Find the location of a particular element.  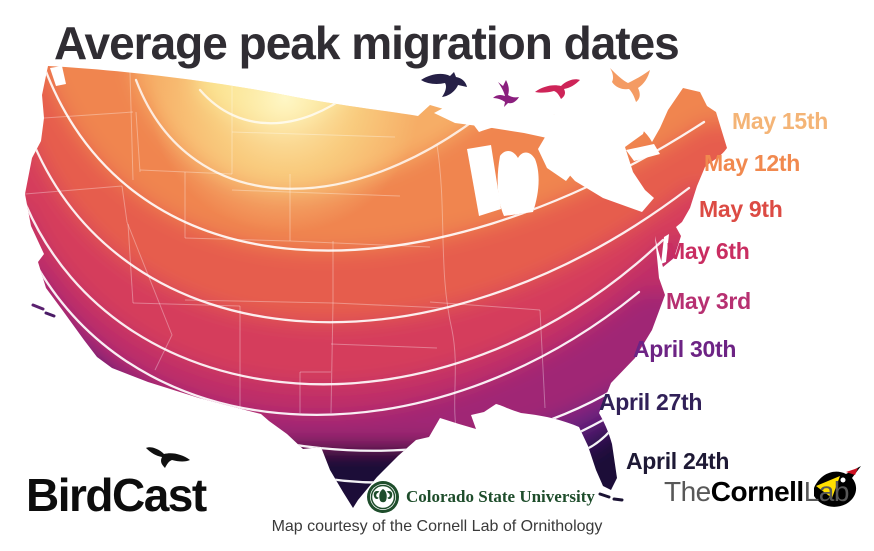

date-label-april-24: April 24th is located at coordinates (678, 461).